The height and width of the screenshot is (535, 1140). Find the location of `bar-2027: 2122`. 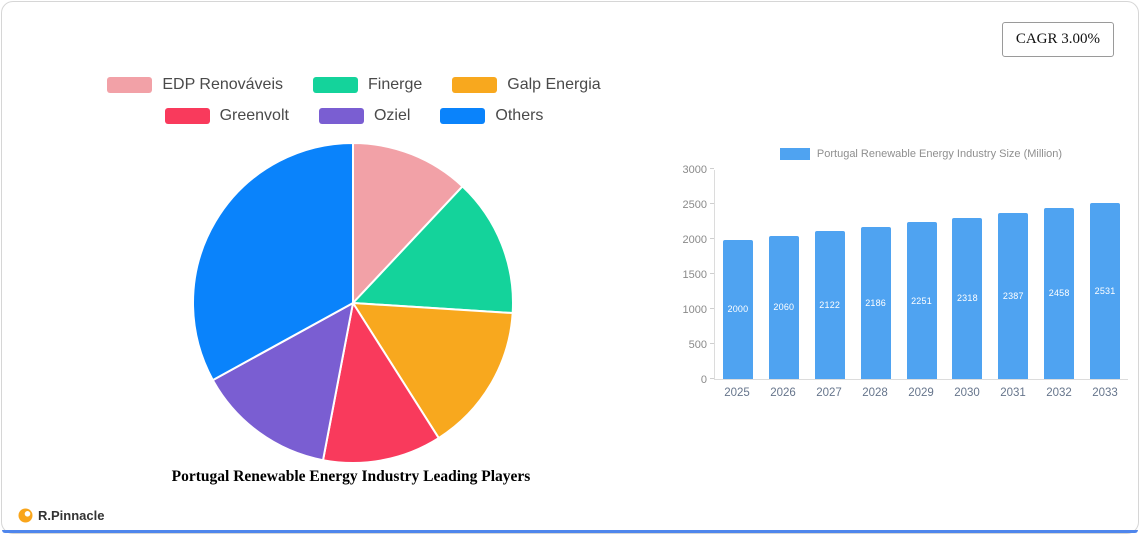

bar-2027: 2122 is located at coordinates (829, 305).